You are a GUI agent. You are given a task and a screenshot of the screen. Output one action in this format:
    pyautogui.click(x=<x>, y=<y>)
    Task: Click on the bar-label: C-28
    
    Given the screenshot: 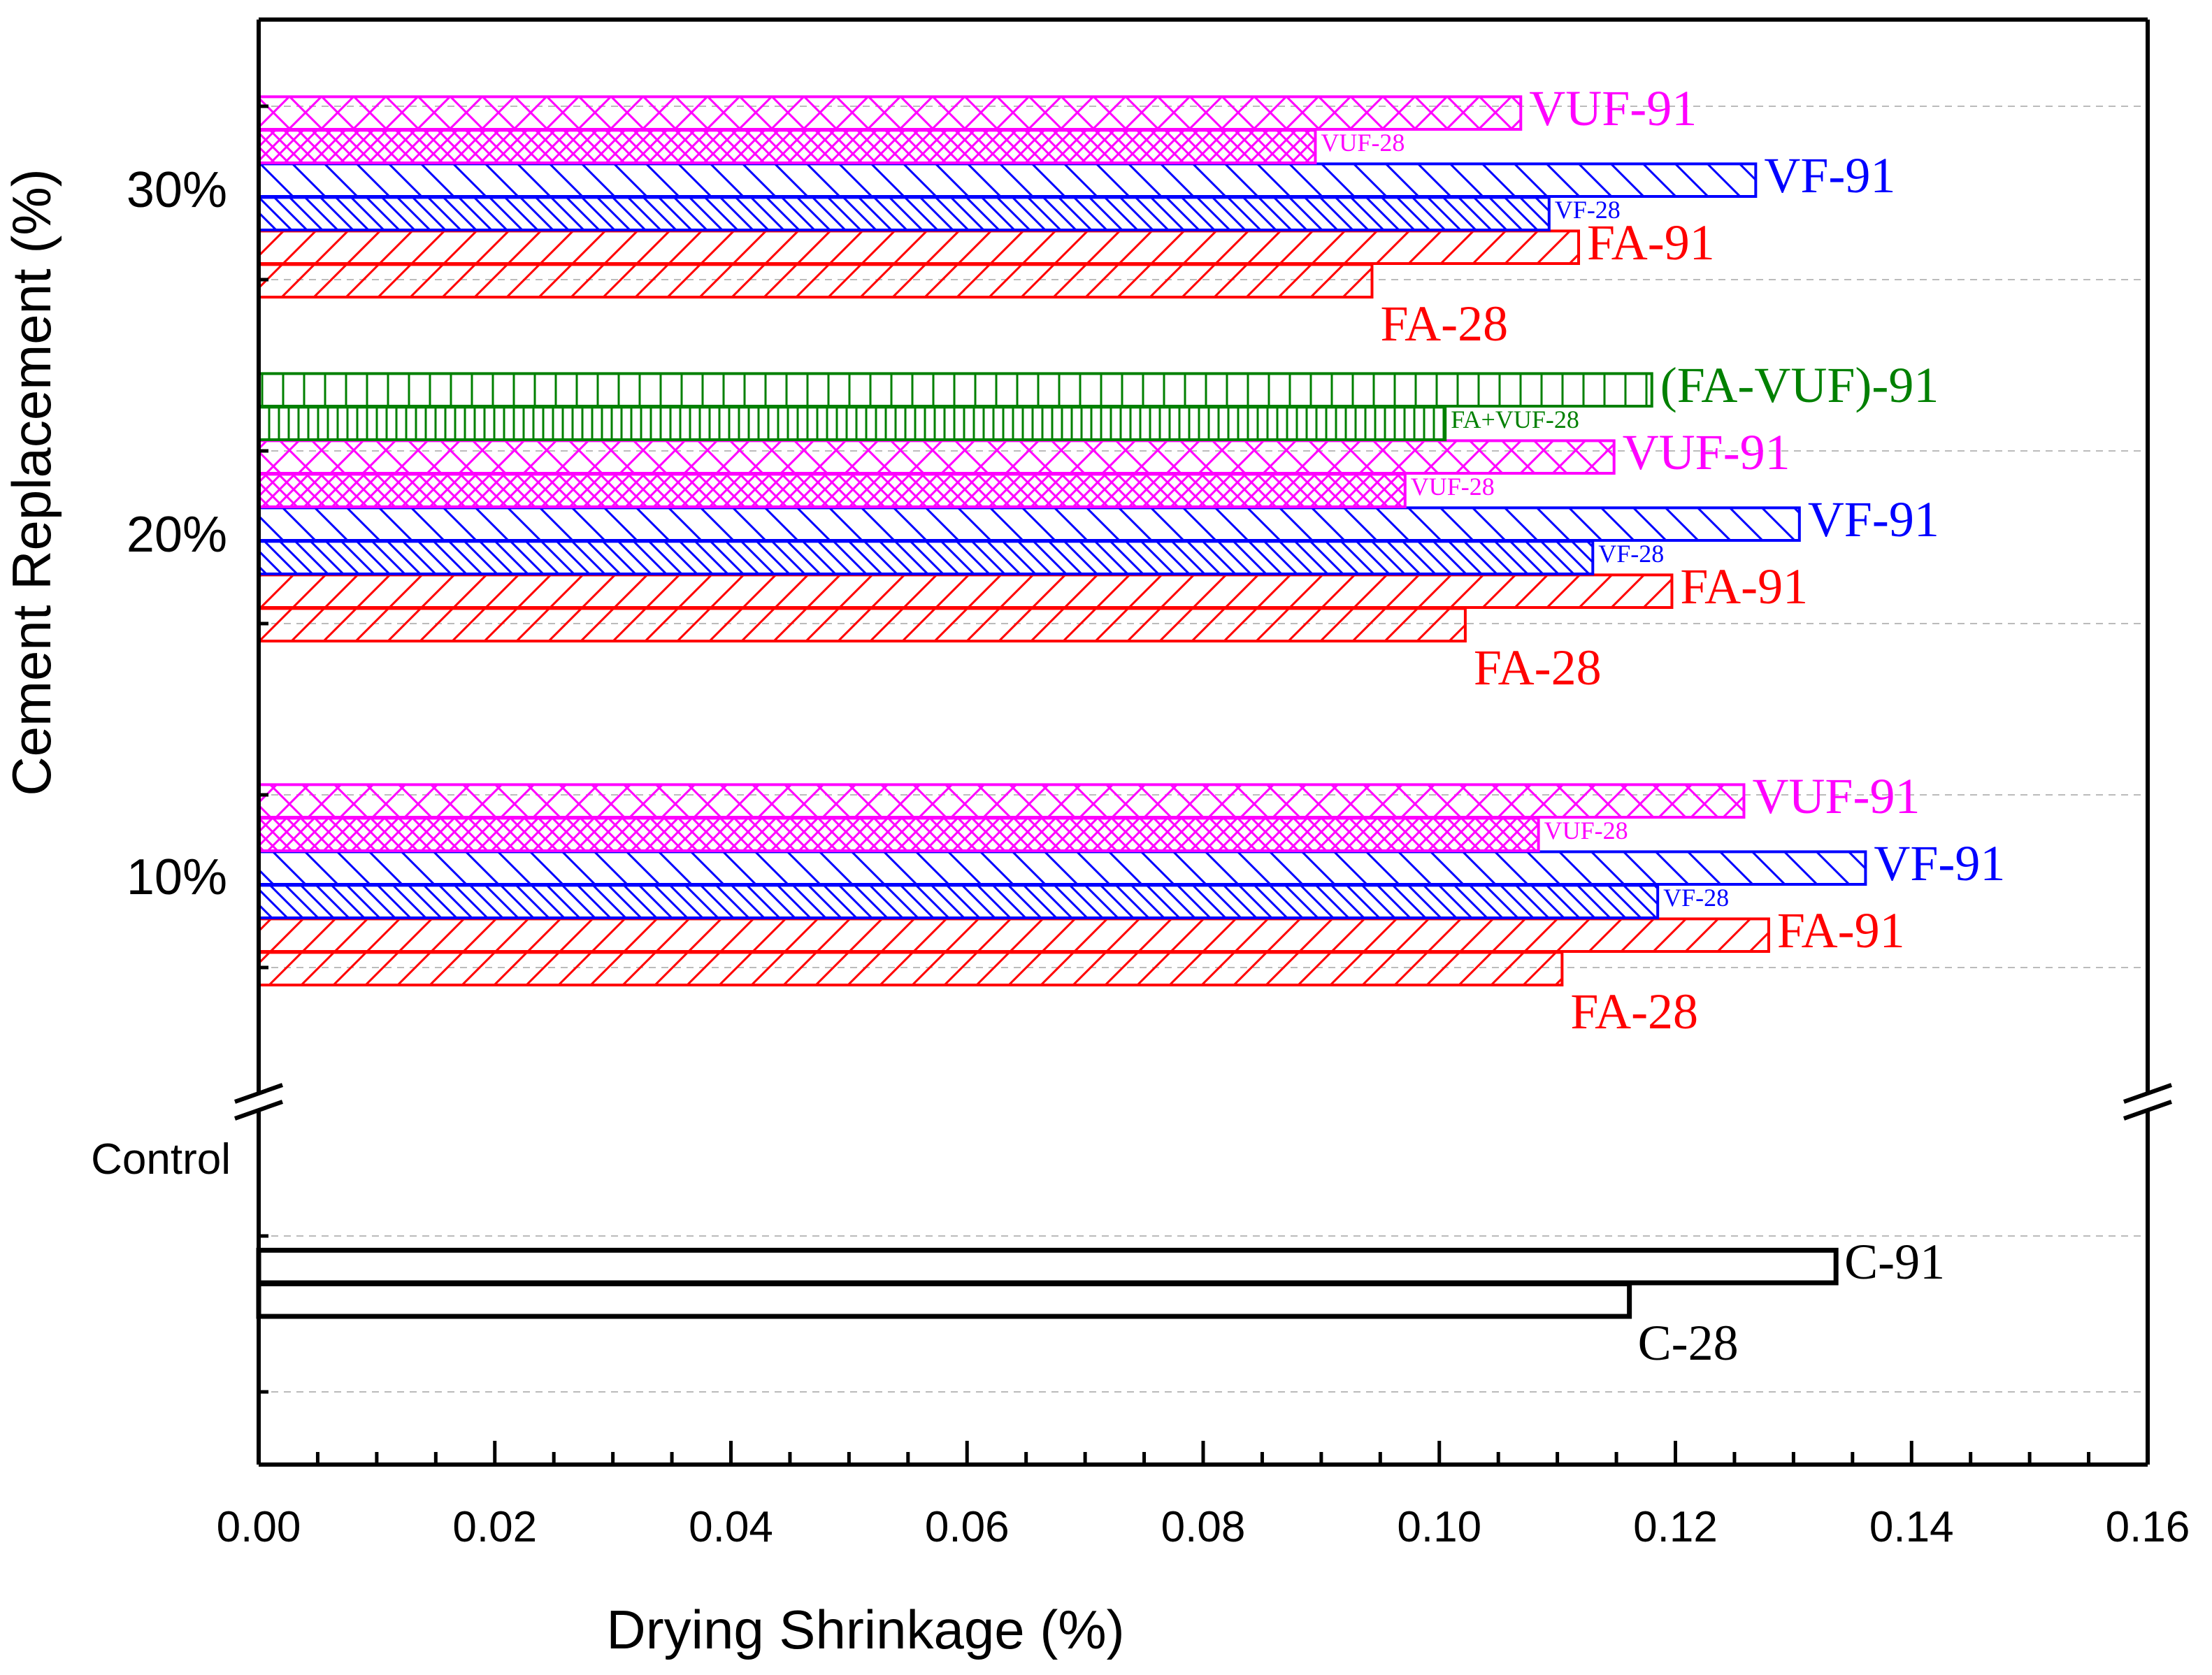 What is the action you would take?
    pyautogui.click(x=1688, y=1343)
    